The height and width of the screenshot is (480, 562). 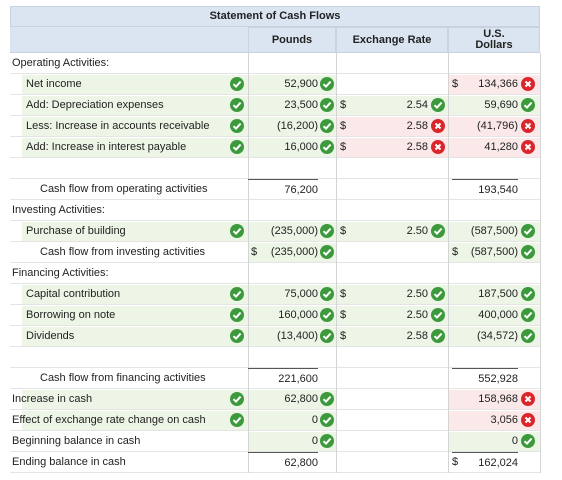 I want to click on pounds-value: 76,200, so click(x=283, y=189).